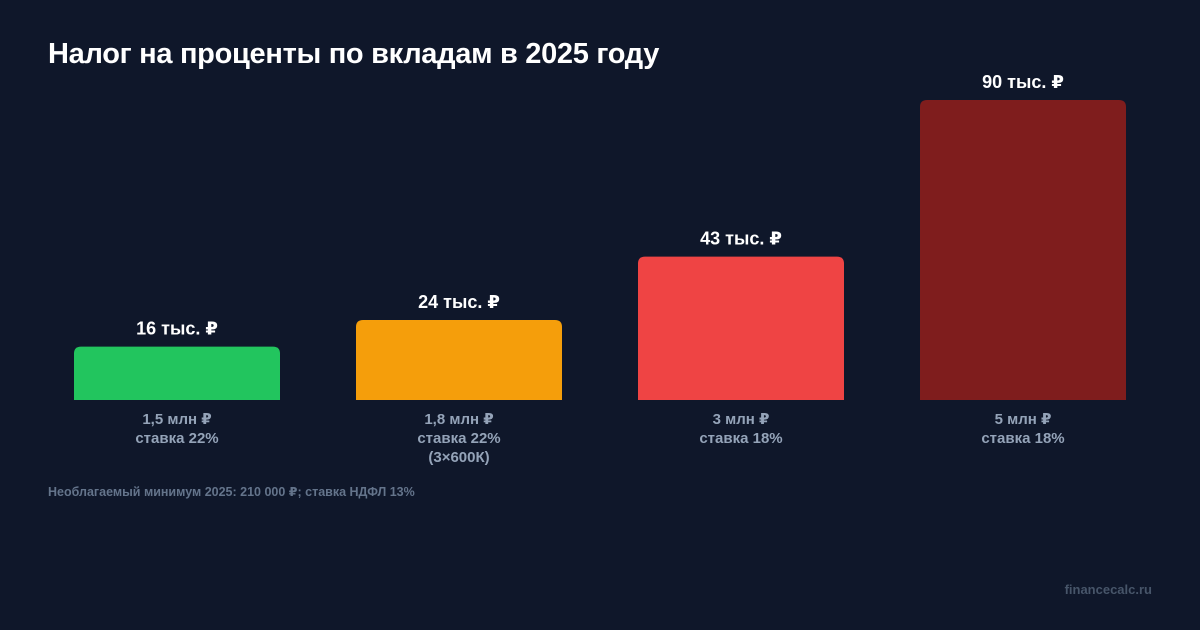 This screenshot has width=1200, height=630. I want to click on category-label-2-line-1: 1,8 млн ₽, so click(458, 419).